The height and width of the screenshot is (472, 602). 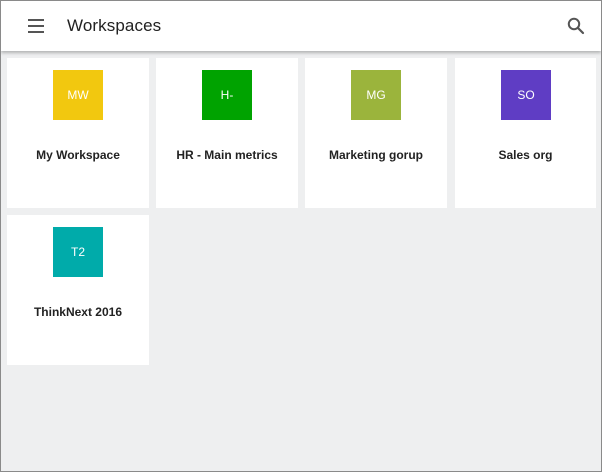 What do you see at coordinates (36, 26) in the screenshot?
I see `hamburger-menu-icon` at bounding box center [36, 26].